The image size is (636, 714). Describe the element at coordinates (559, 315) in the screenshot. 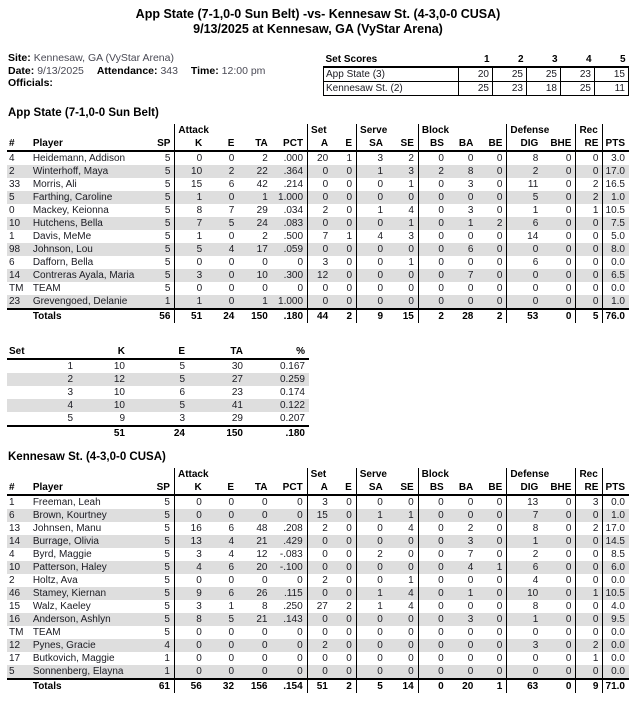

I see `total-stat-cell: 0` at that location.